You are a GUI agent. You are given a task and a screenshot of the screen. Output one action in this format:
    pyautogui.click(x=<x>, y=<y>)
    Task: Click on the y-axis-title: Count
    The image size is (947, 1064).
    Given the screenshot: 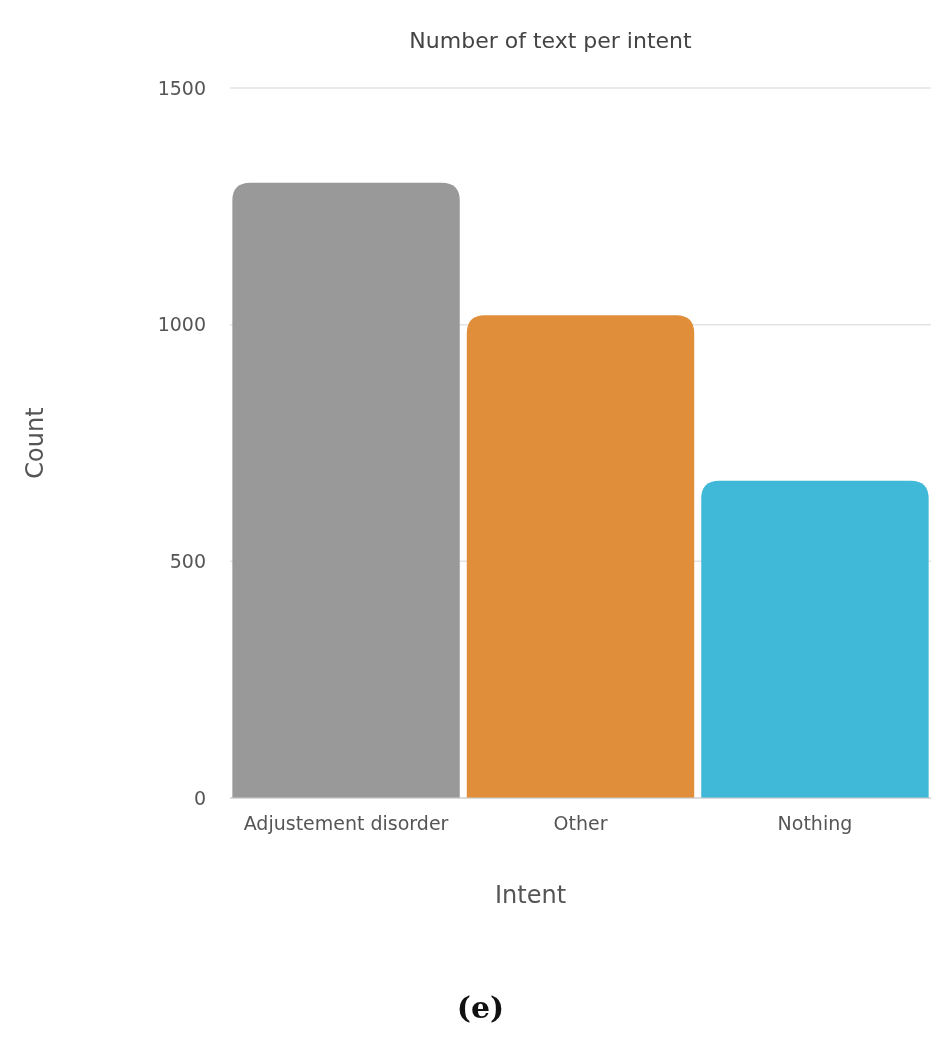 What is the action you would take?
    pyautogui.click(x=35, y=443)
    